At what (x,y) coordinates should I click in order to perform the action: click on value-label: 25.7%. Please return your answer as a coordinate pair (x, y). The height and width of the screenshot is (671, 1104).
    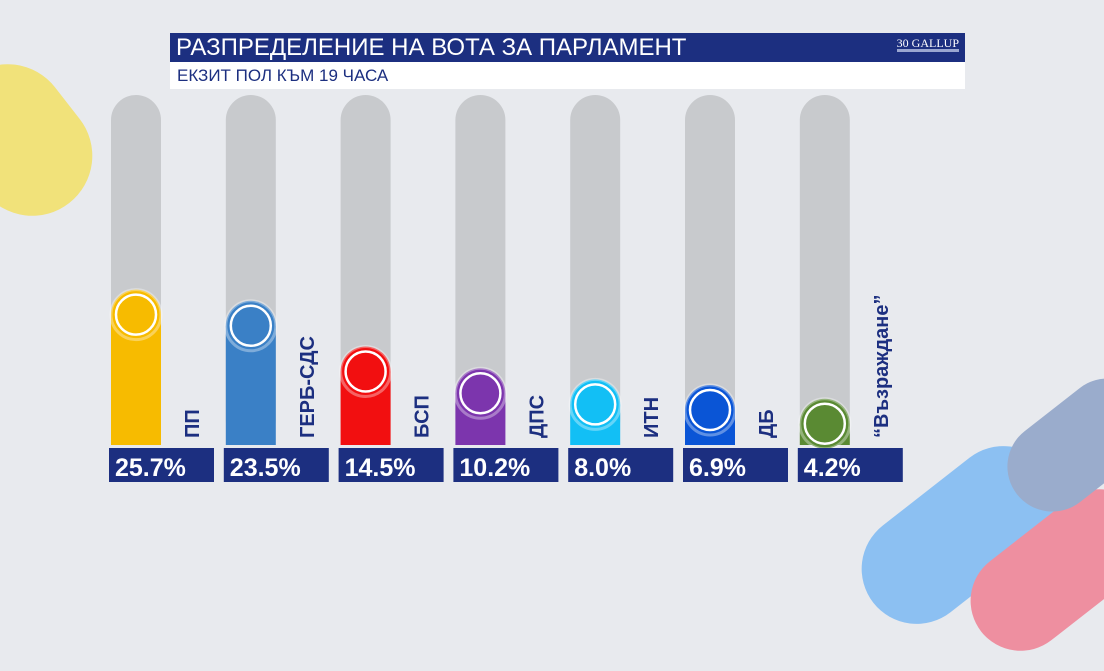
    Looking at the image, I should click on (150, 468).